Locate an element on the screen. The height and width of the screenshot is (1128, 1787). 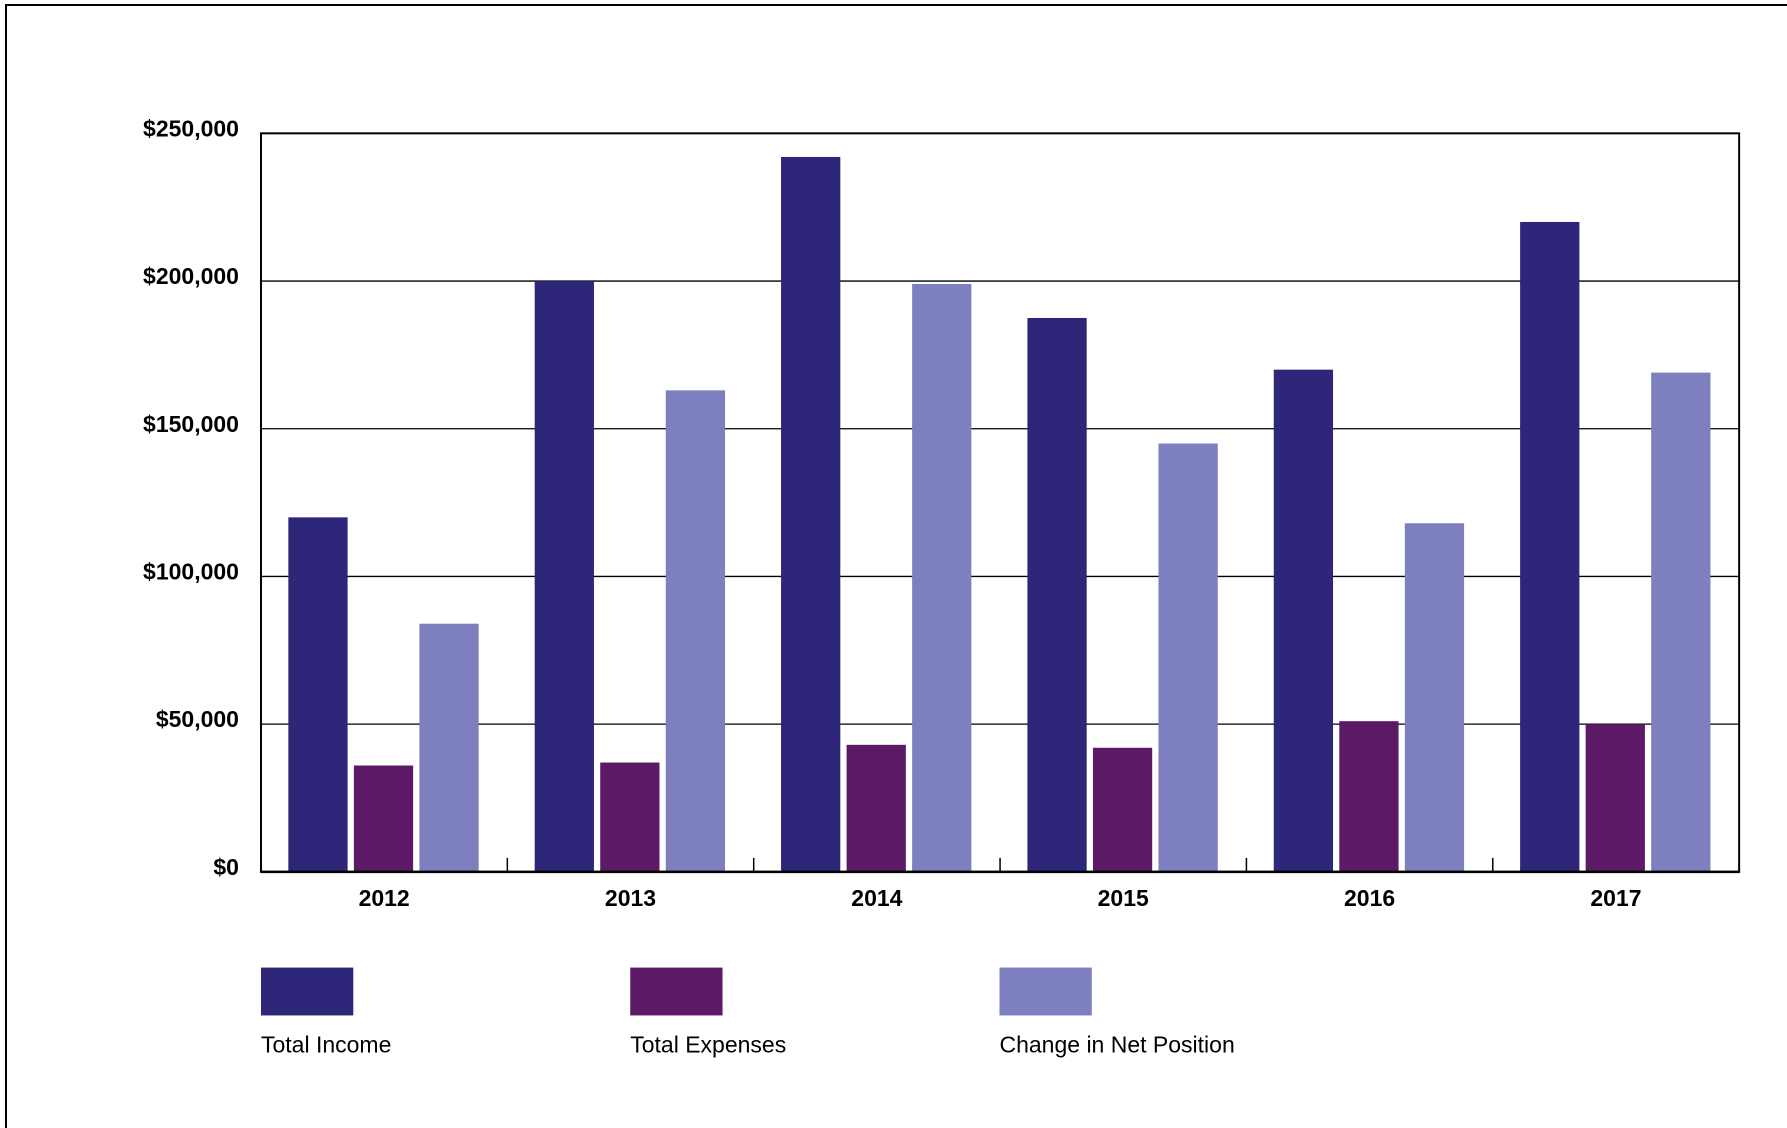
x-tick-label: 2015 is located at coordinates (1123, 898).